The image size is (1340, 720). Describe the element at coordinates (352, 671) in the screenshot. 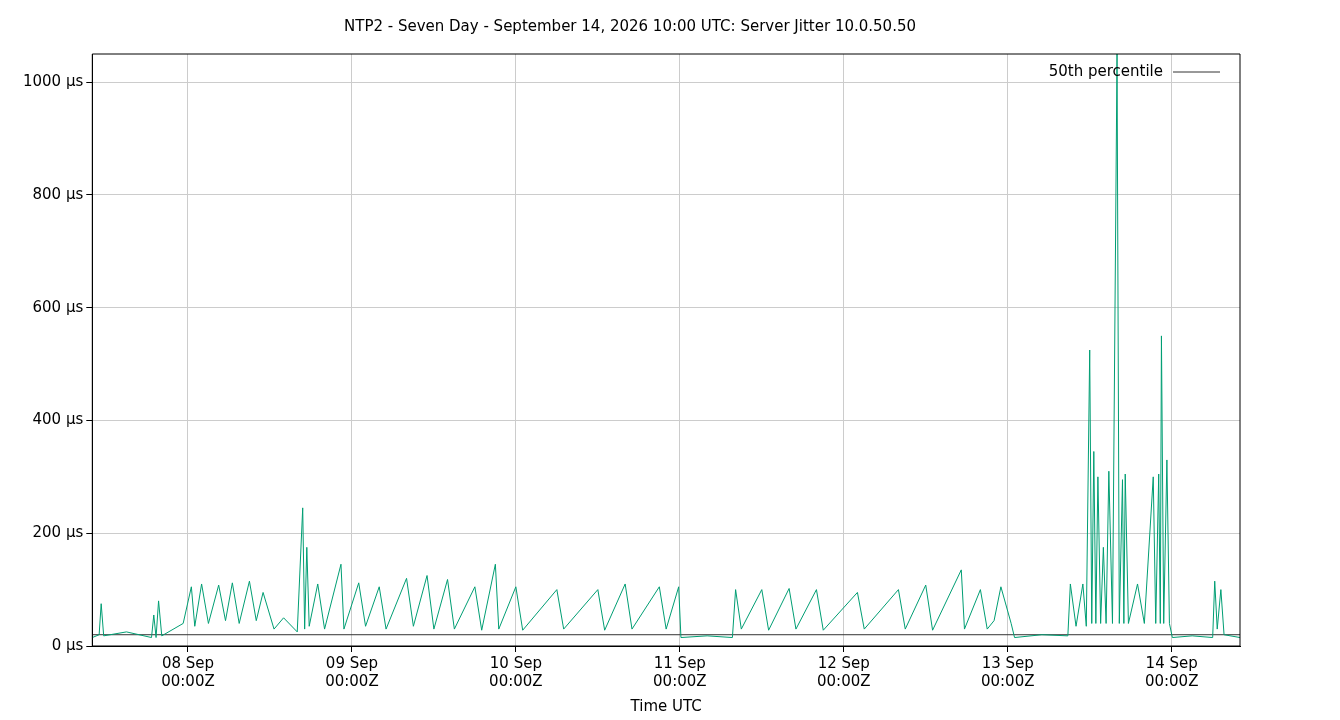

I see `x-tick-label: 09 Sep 00:00Z` at that location.